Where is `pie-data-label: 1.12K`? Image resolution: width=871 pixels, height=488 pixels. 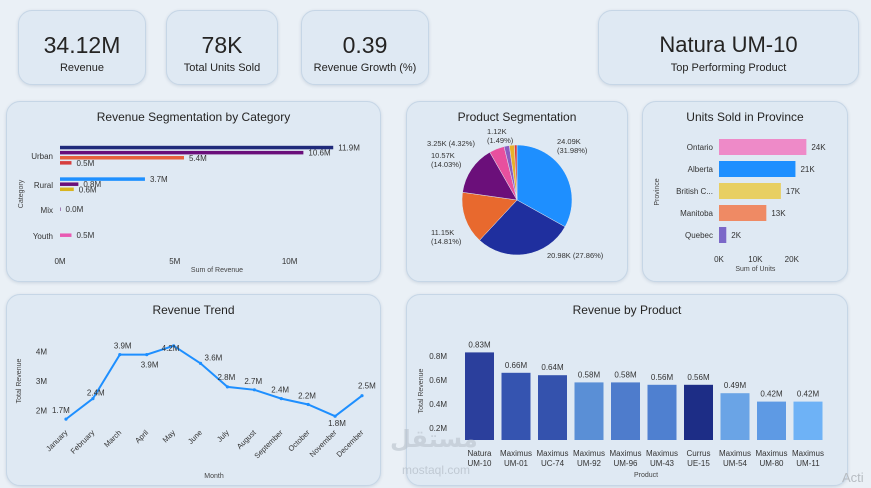 pie-data-label: 1.12K is located at coordinates (497, 131).